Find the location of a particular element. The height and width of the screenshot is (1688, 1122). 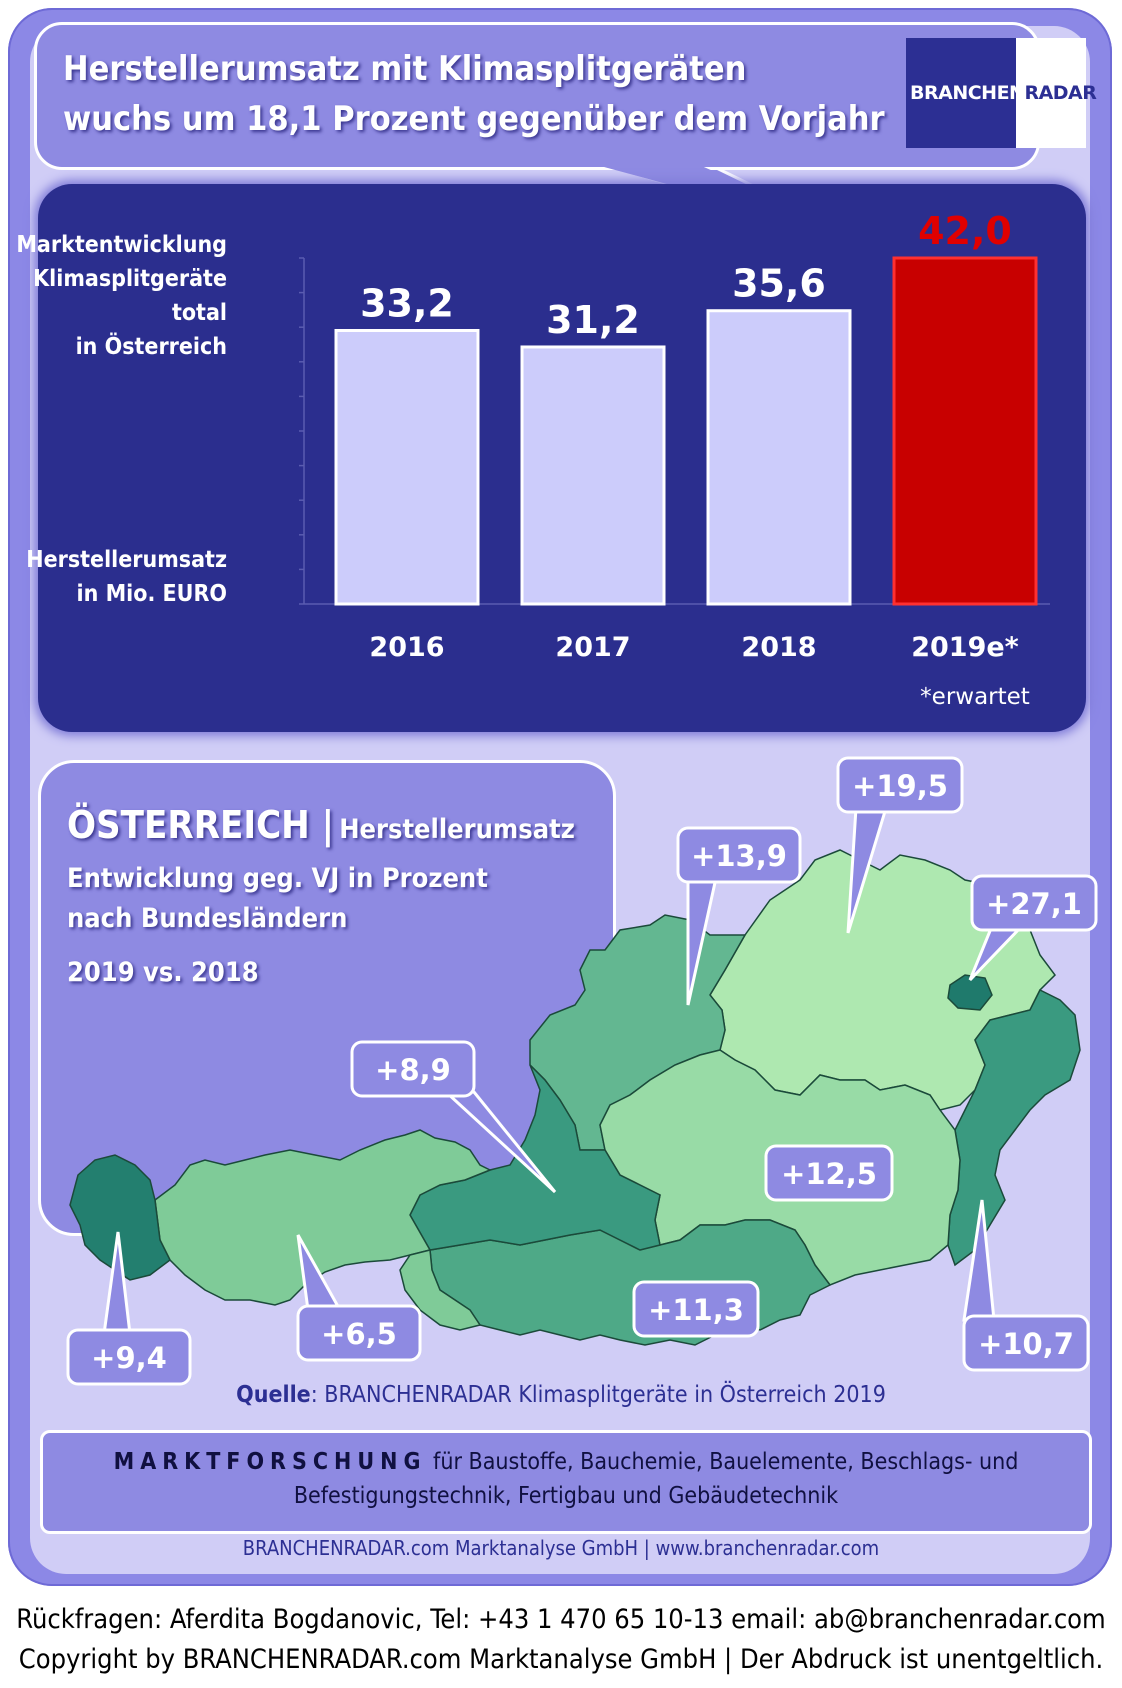

callout-value-salzburg: +8,9 is located at coordinates (413, 1070).